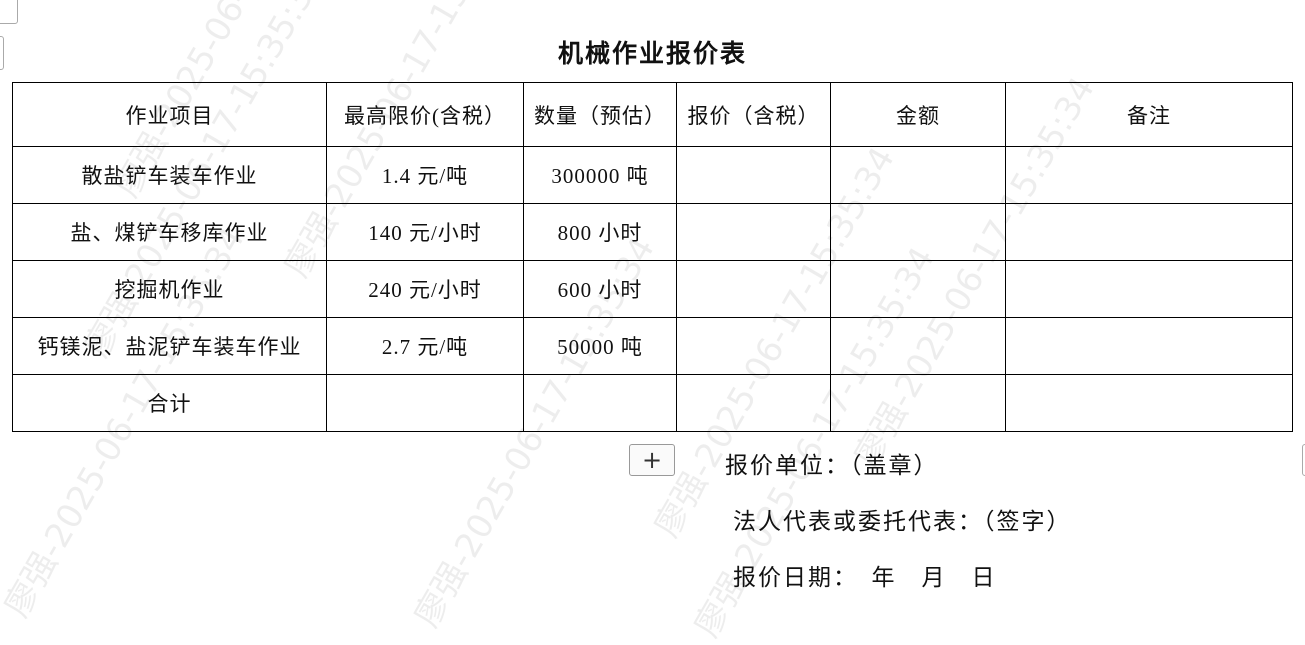 This screenshot has height=645, width=1305. I want to click on header-cell: 报价（含税）, so click(753, 114).